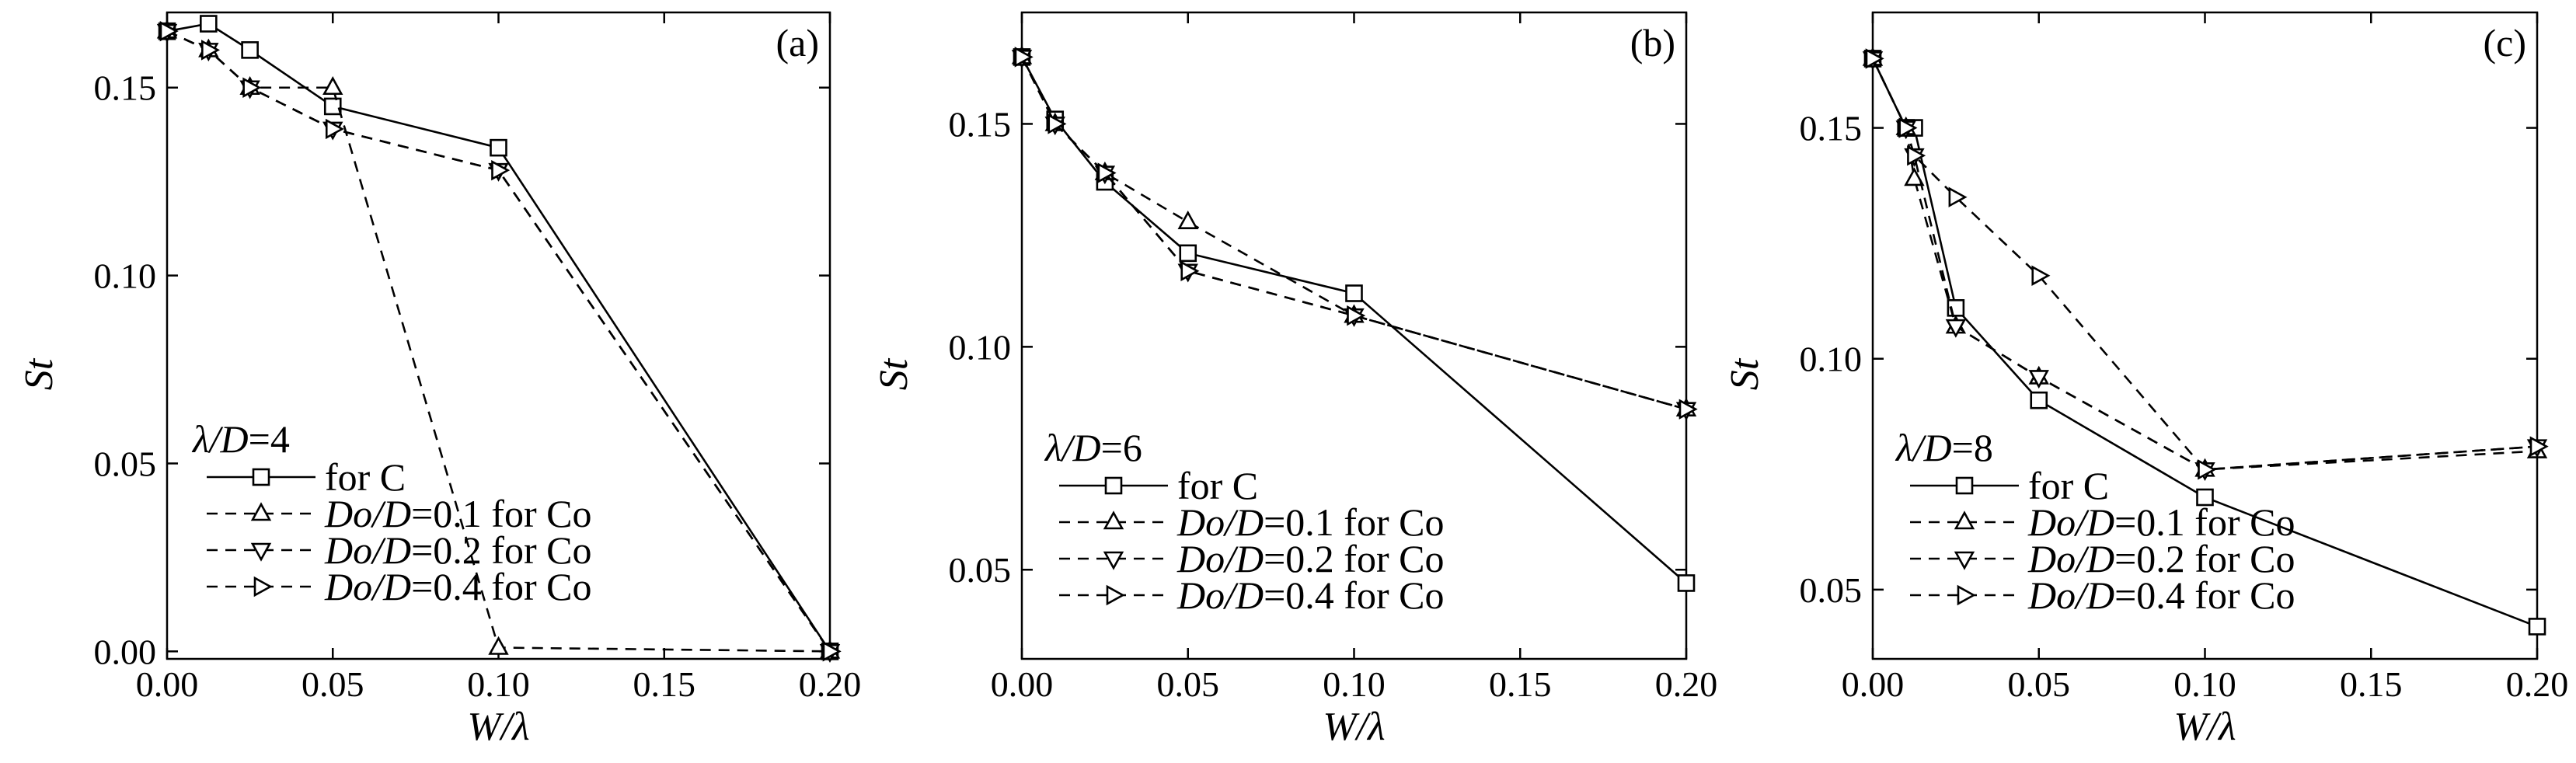  Describe the element at coordinates (798, 42) in the screenshot. I see `panel-label: (a)` at that location.